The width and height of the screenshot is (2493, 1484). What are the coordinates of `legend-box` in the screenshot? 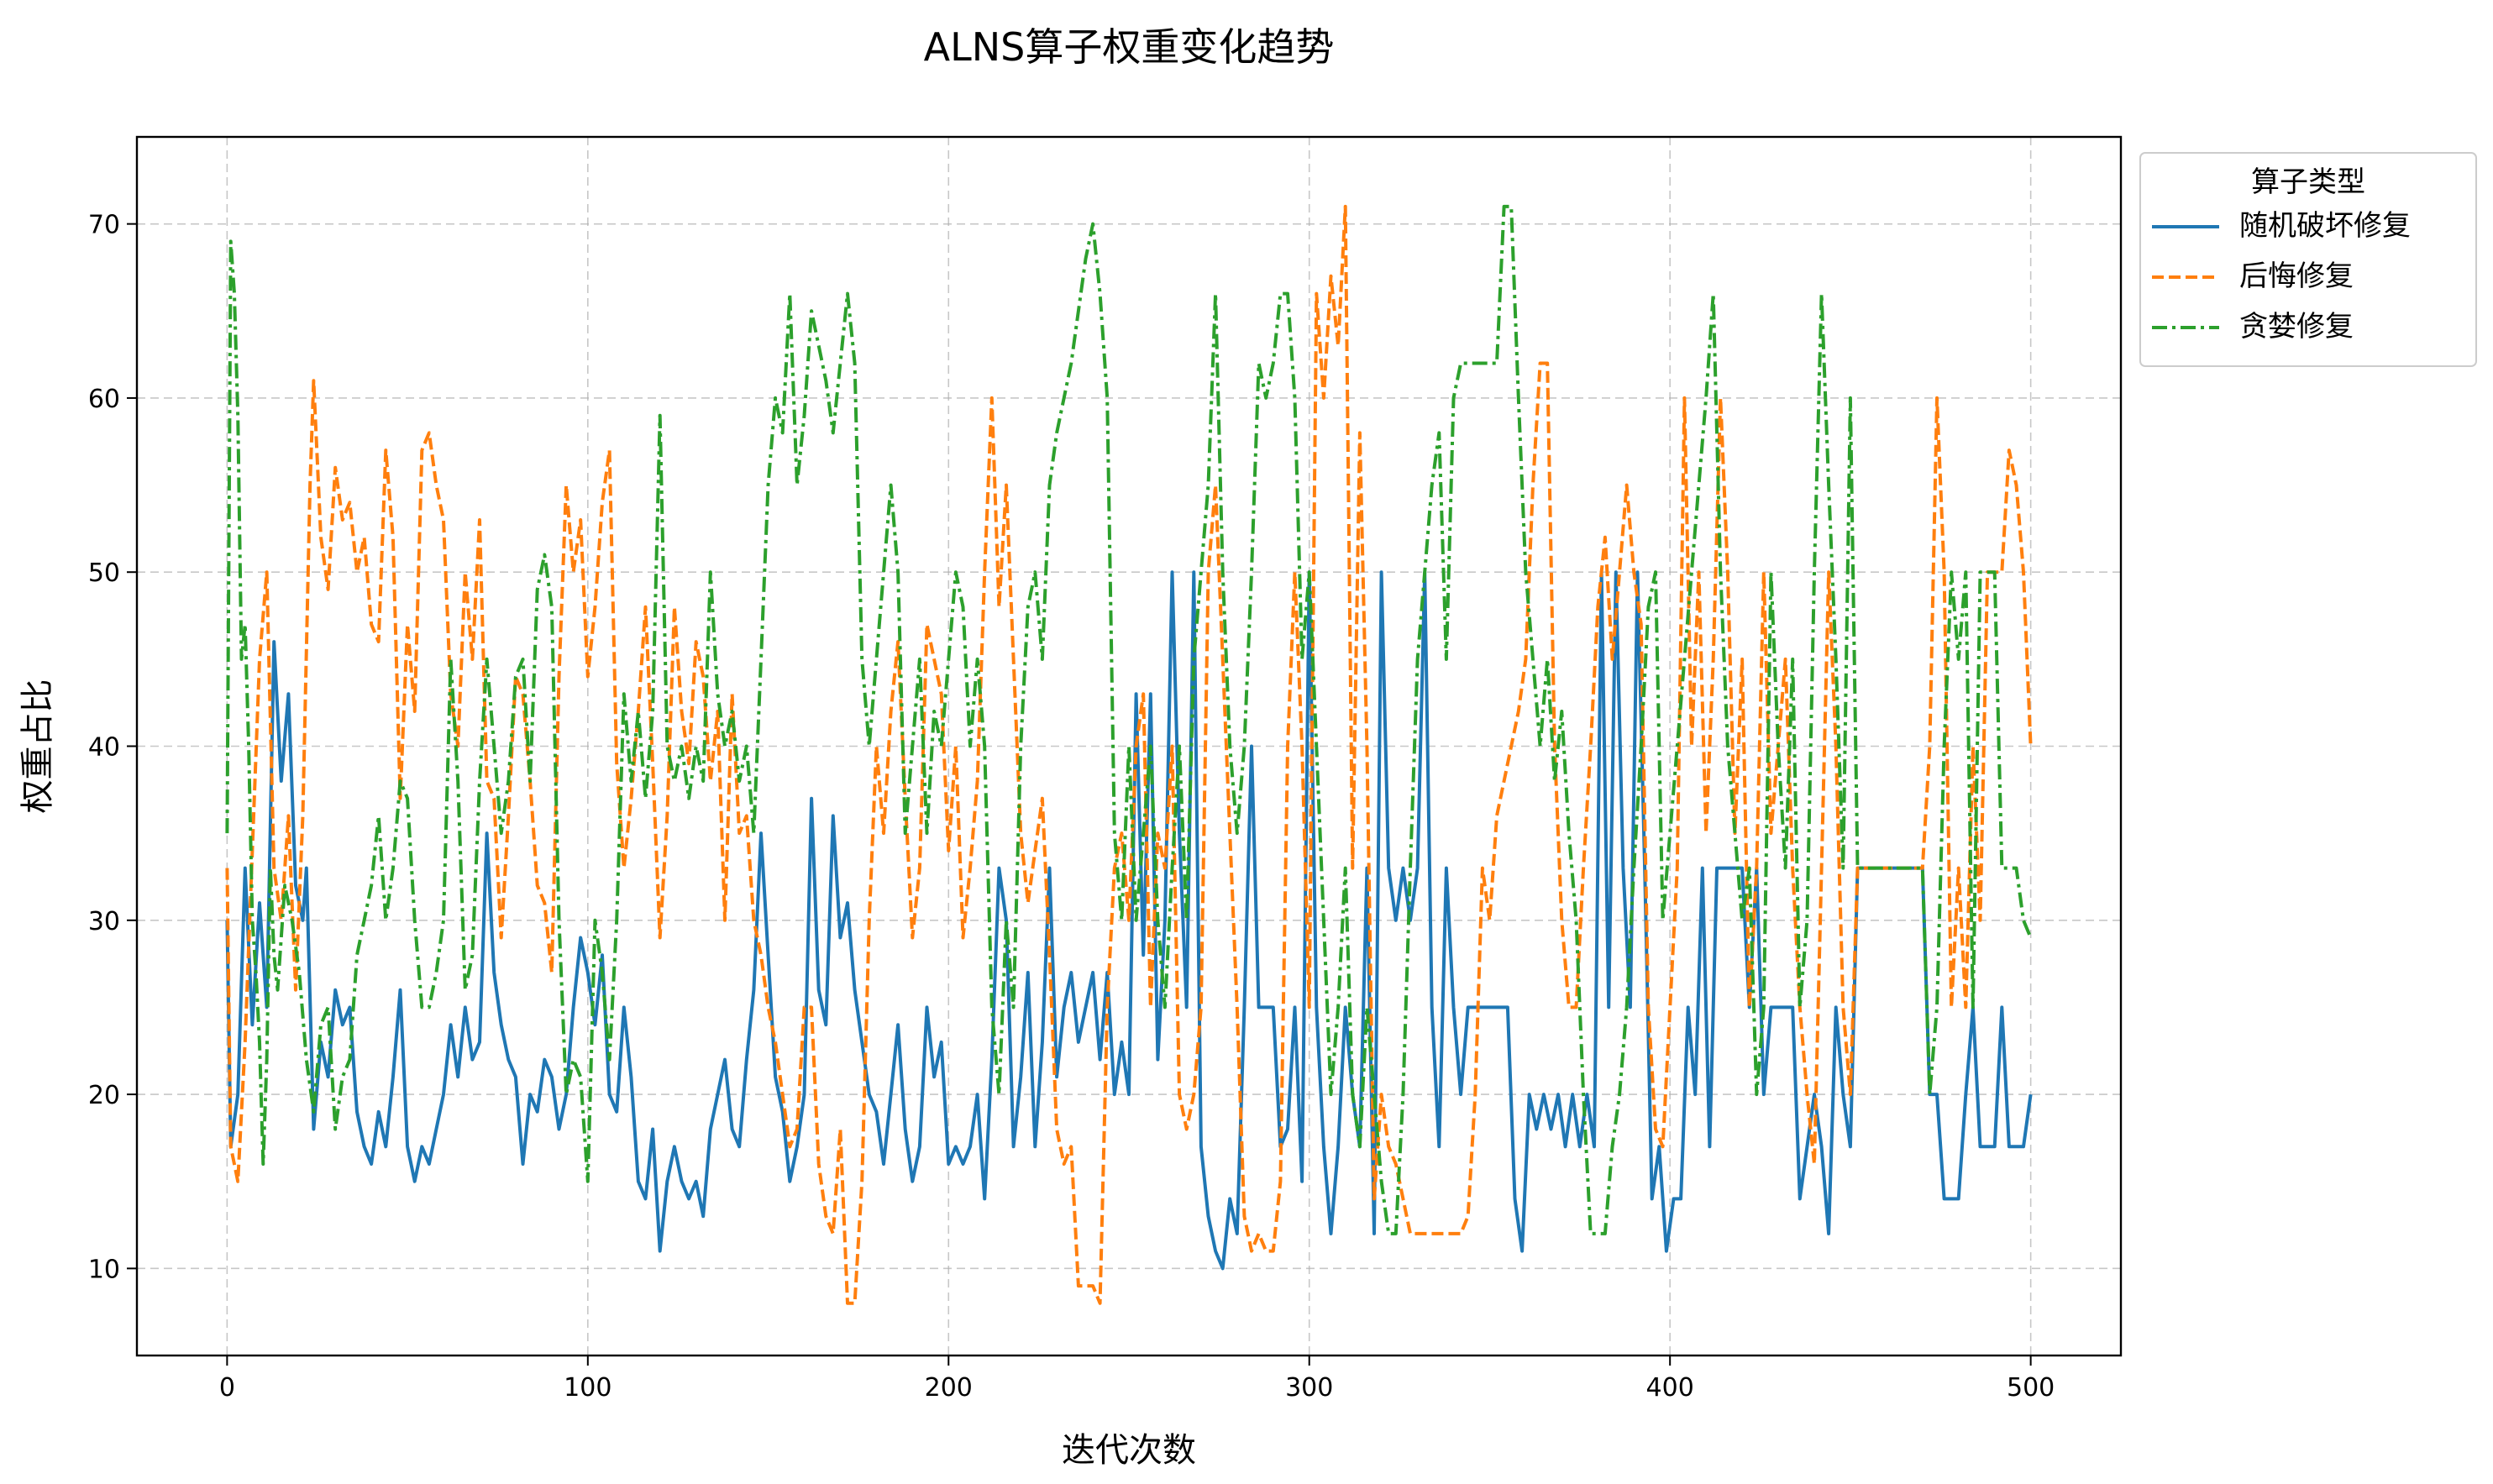 It's located at (2308, 259).